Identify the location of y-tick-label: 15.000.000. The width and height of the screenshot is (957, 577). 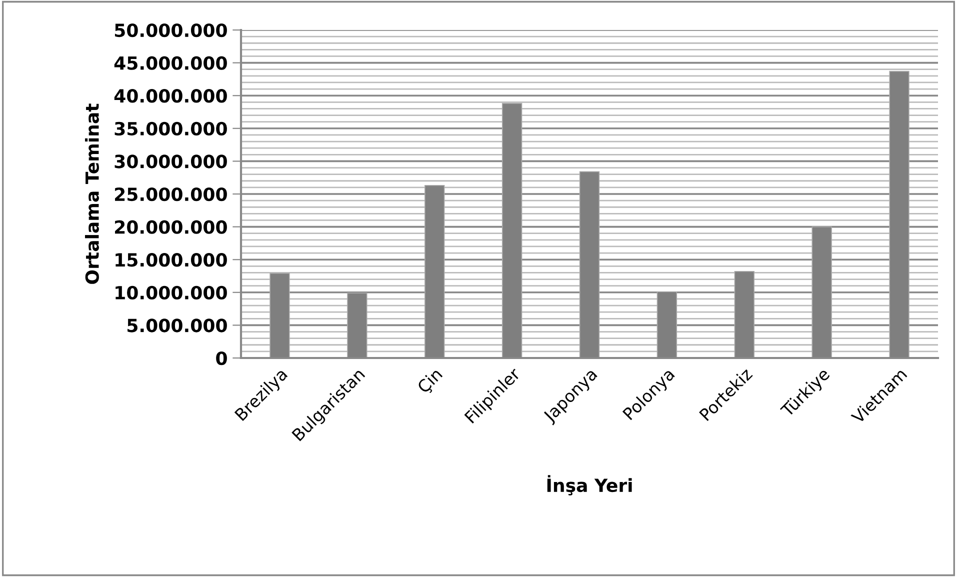
(171, 260).